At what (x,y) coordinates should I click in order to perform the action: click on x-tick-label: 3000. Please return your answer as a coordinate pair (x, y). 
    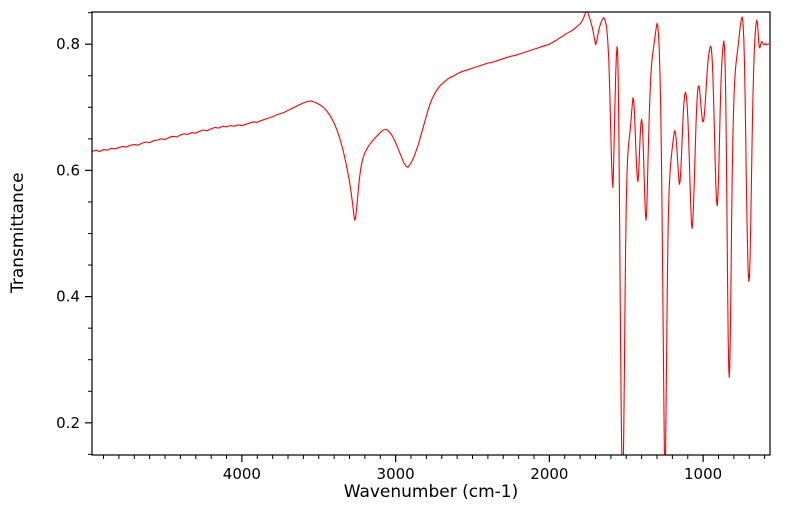
    Looking at the image, I should click on (396, 474).